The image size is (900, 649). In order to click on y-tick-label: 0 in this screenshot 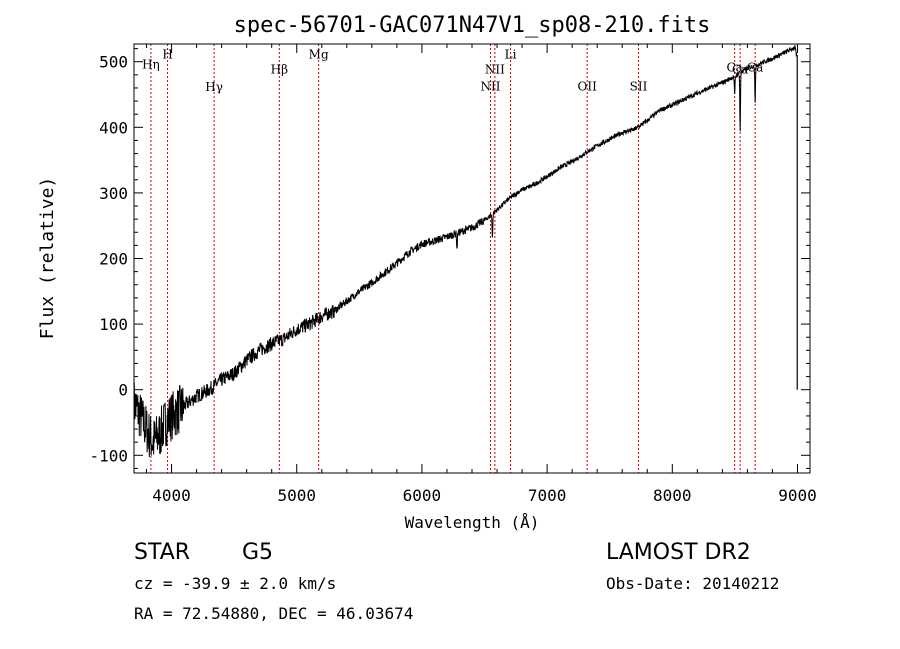, I will do `click(123, 390)`.